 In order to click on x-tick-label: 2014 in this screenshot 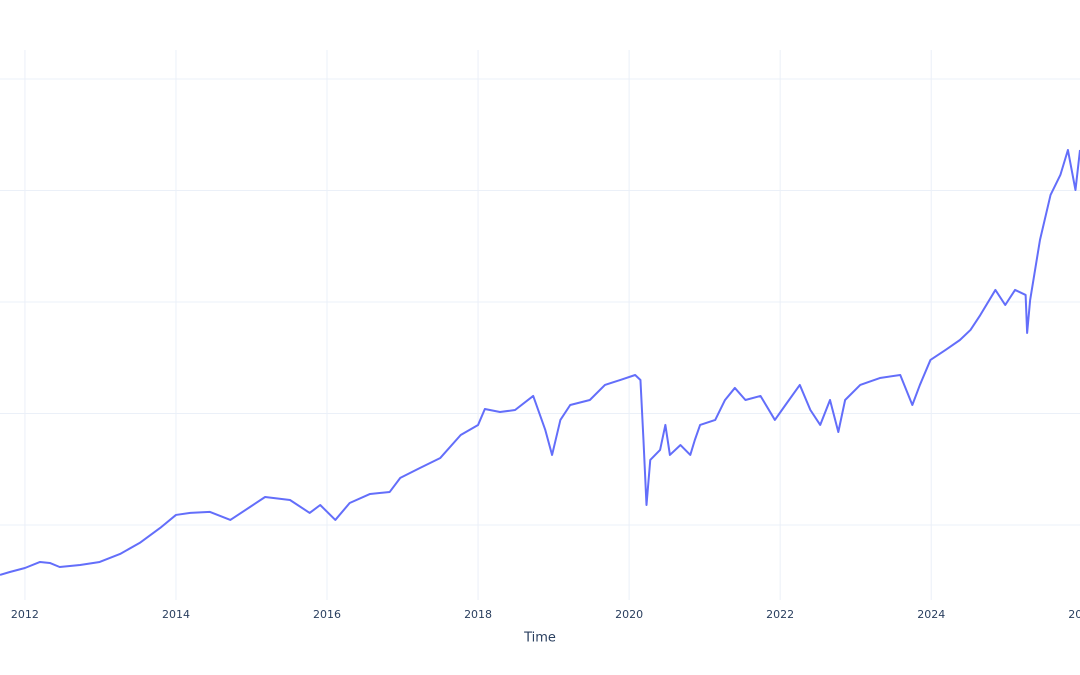, I will do `click(176, 614)`.